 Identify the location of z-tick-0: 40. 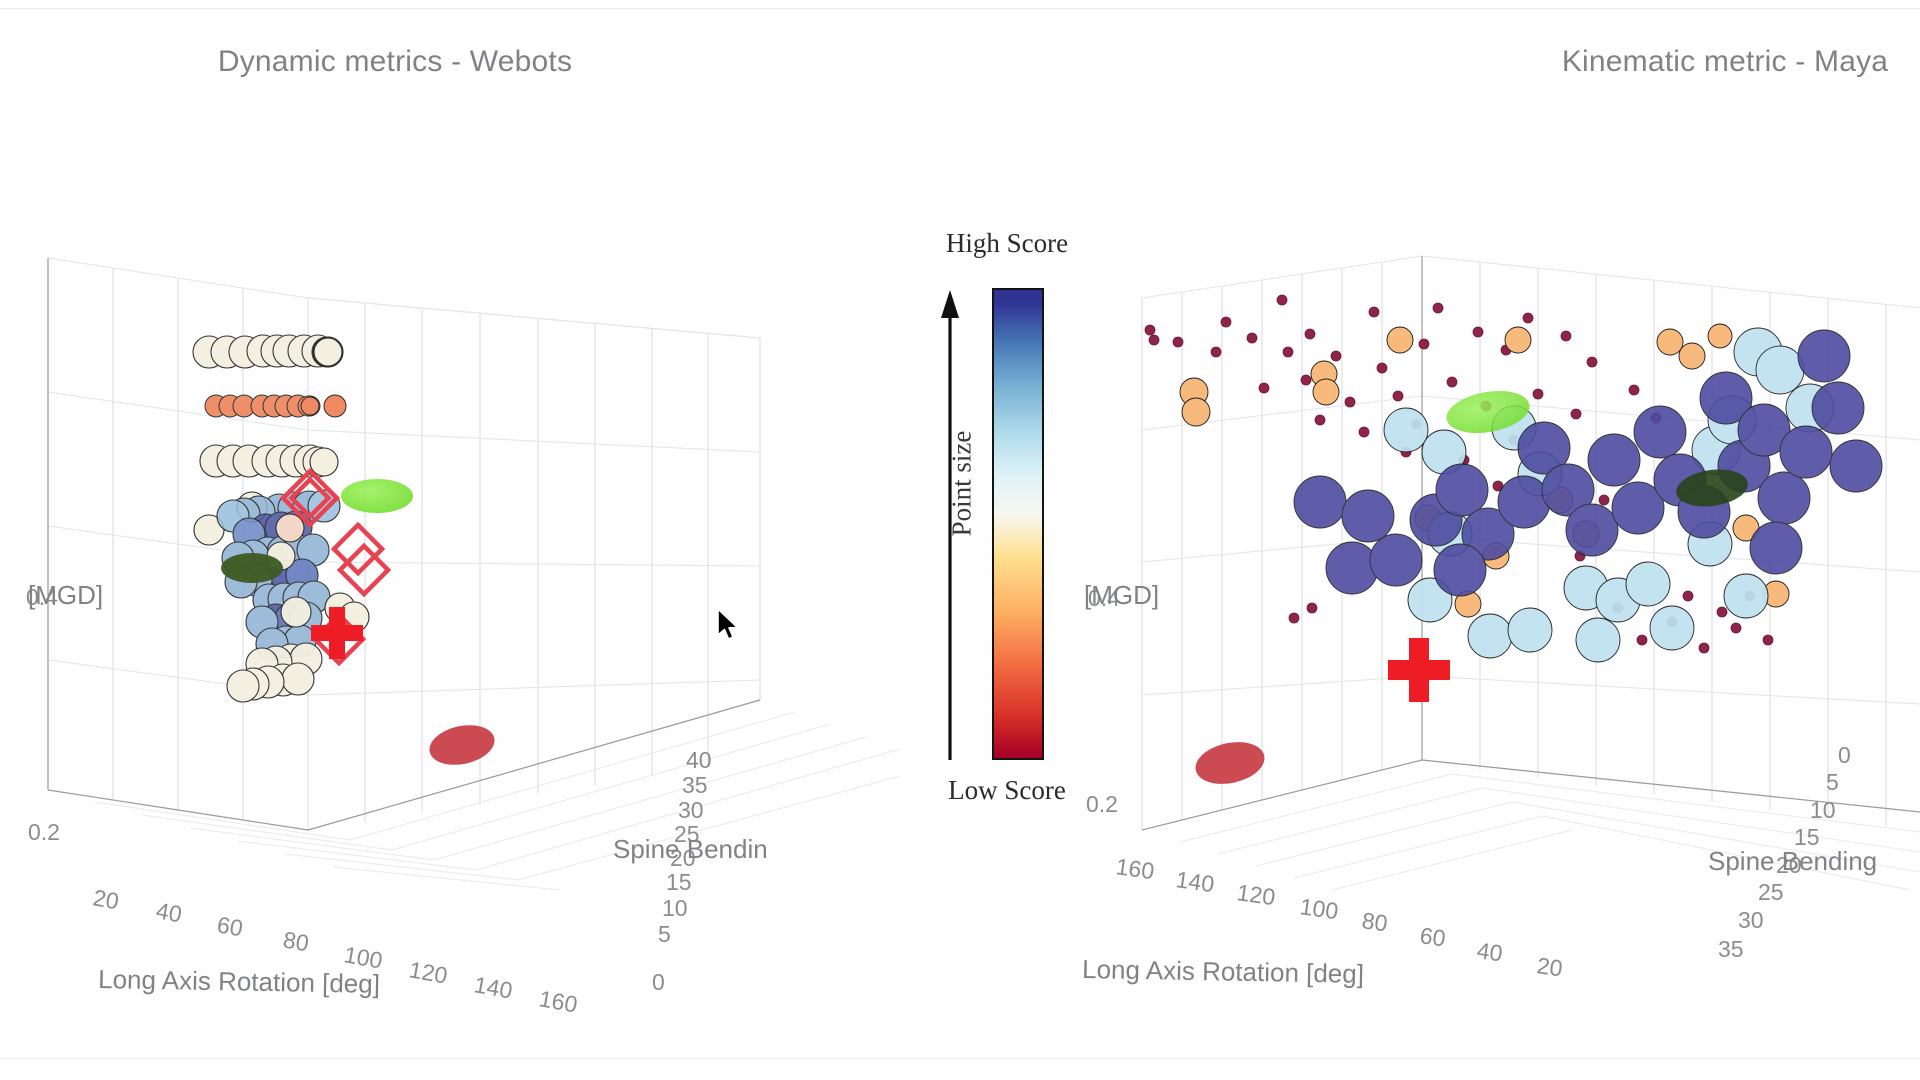
(699, 760).